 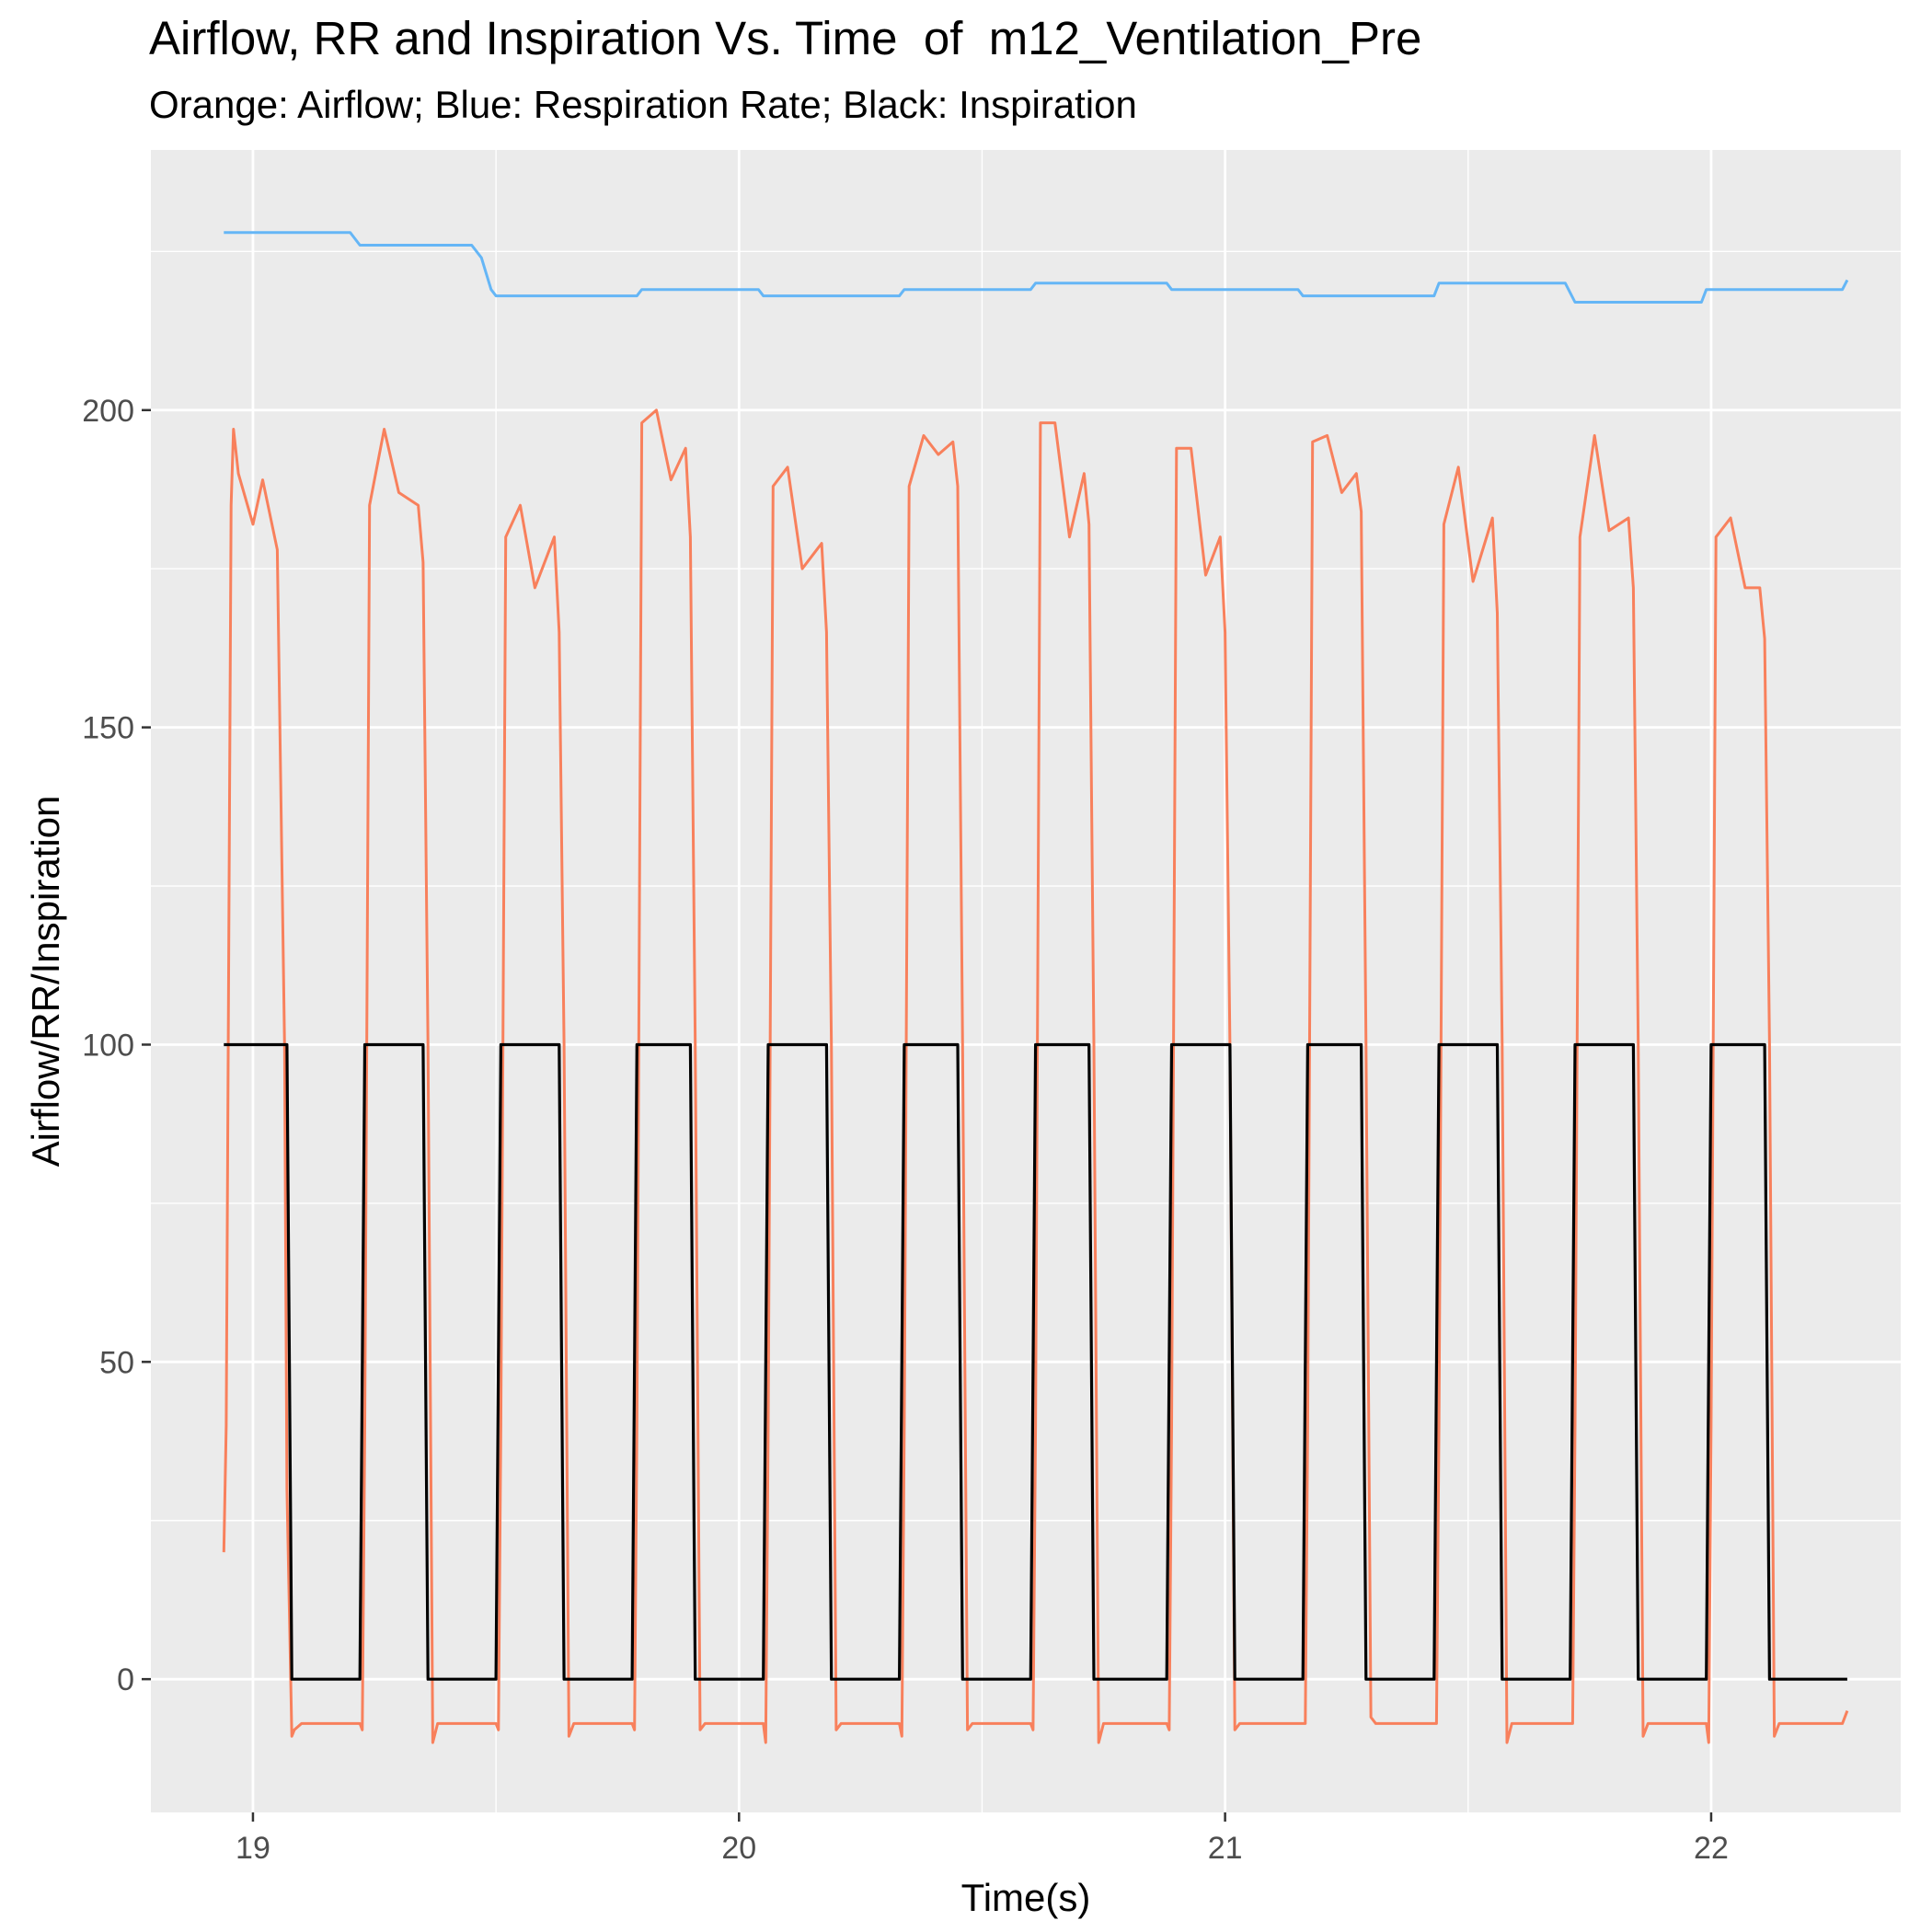 I want to click on x-tick-label: 20, so click(x=738, y=1848).